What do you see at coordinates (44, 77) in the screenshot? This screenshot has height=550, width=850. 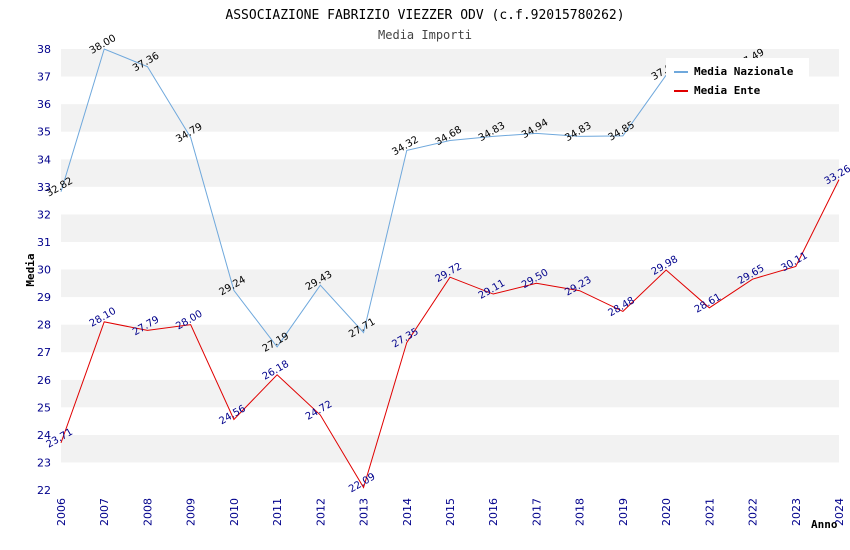 I see `y-tick-label: 37` at bounding box center [44, 77].